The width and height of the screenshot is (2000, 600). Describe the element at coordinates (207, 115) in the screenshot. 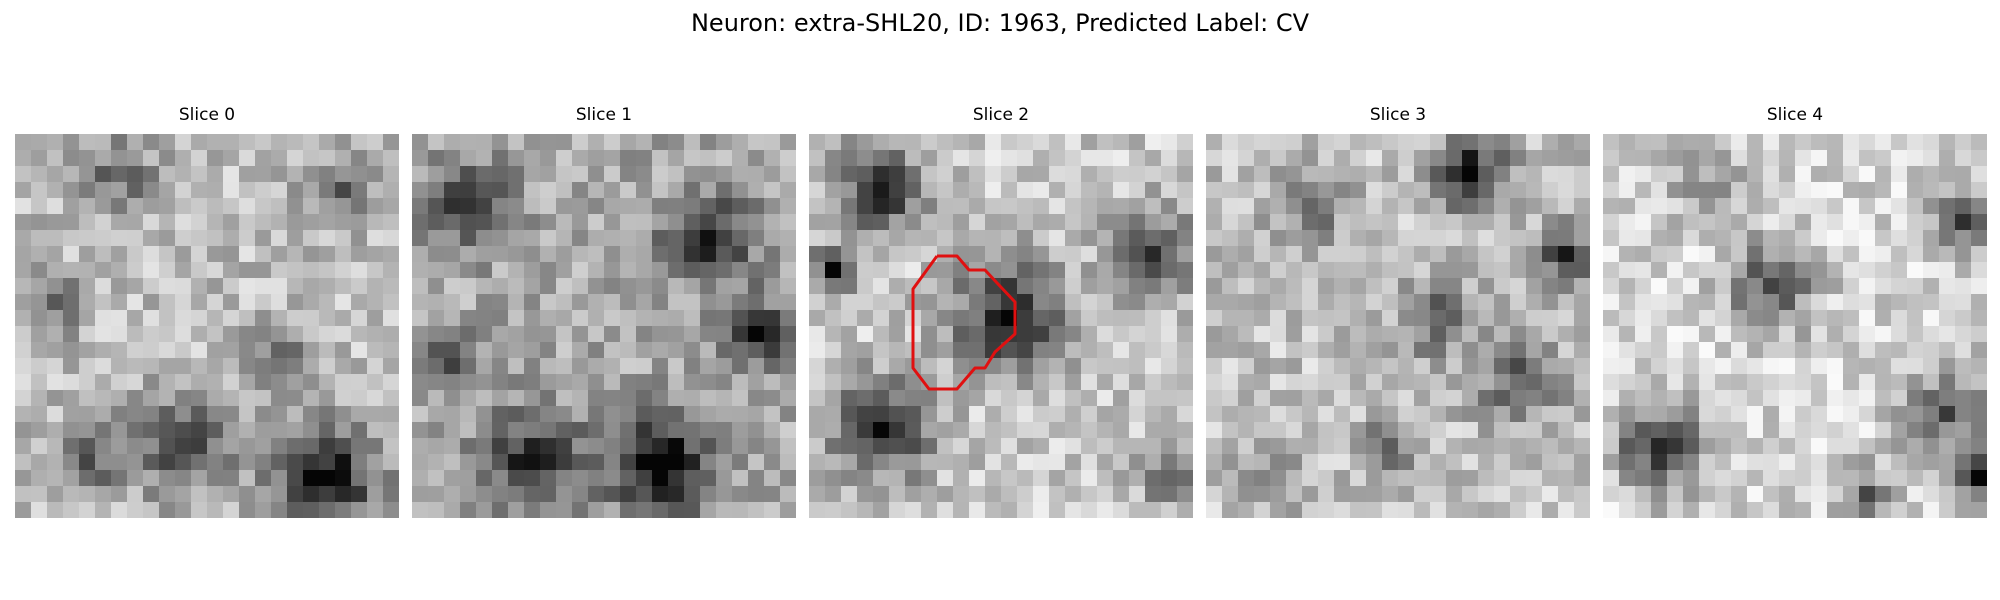

I see `slice-title-0: Slice 0` at that location.